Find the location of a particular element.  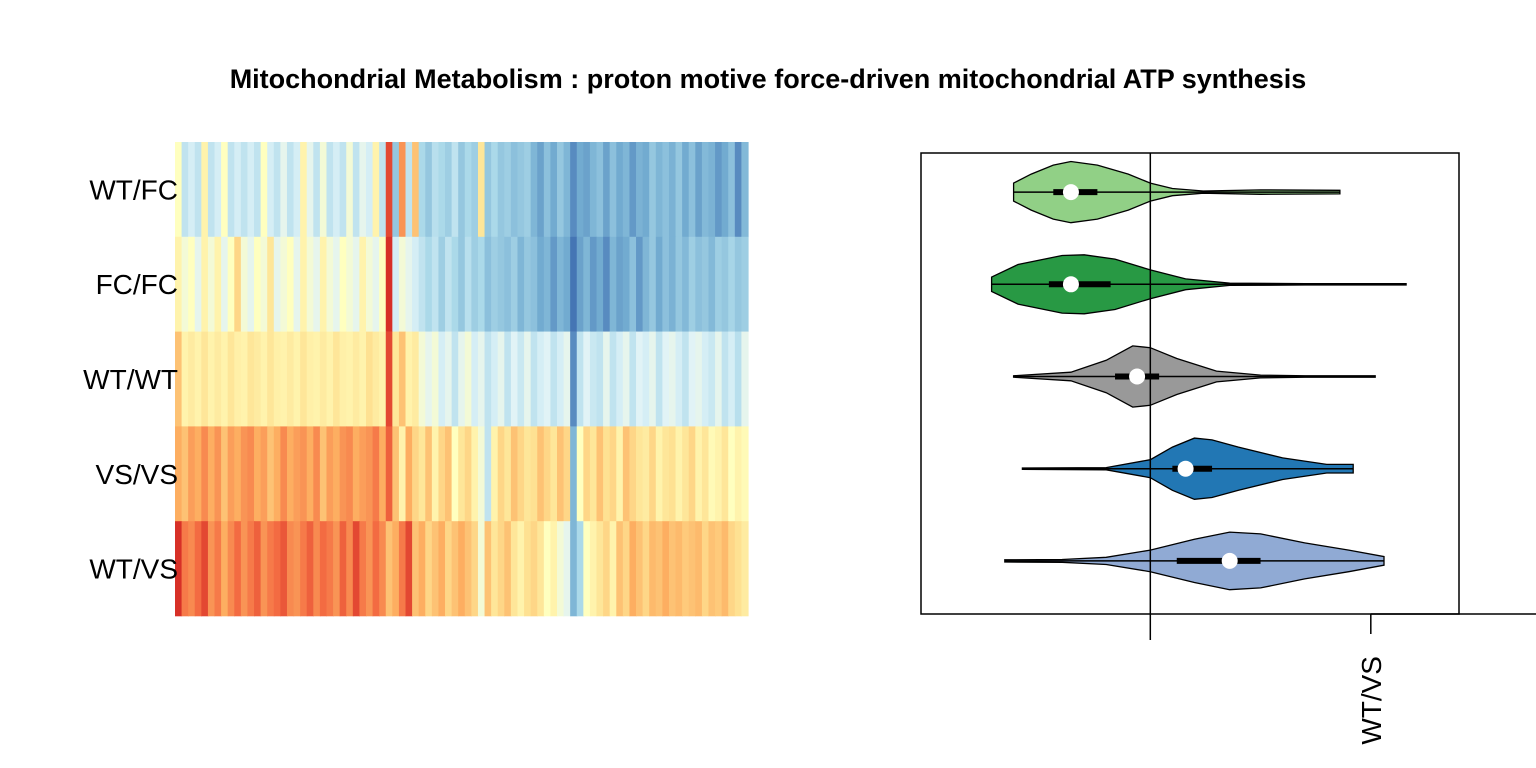

heatmap-row-label: WT/WT is located at coordinates (130, 379).